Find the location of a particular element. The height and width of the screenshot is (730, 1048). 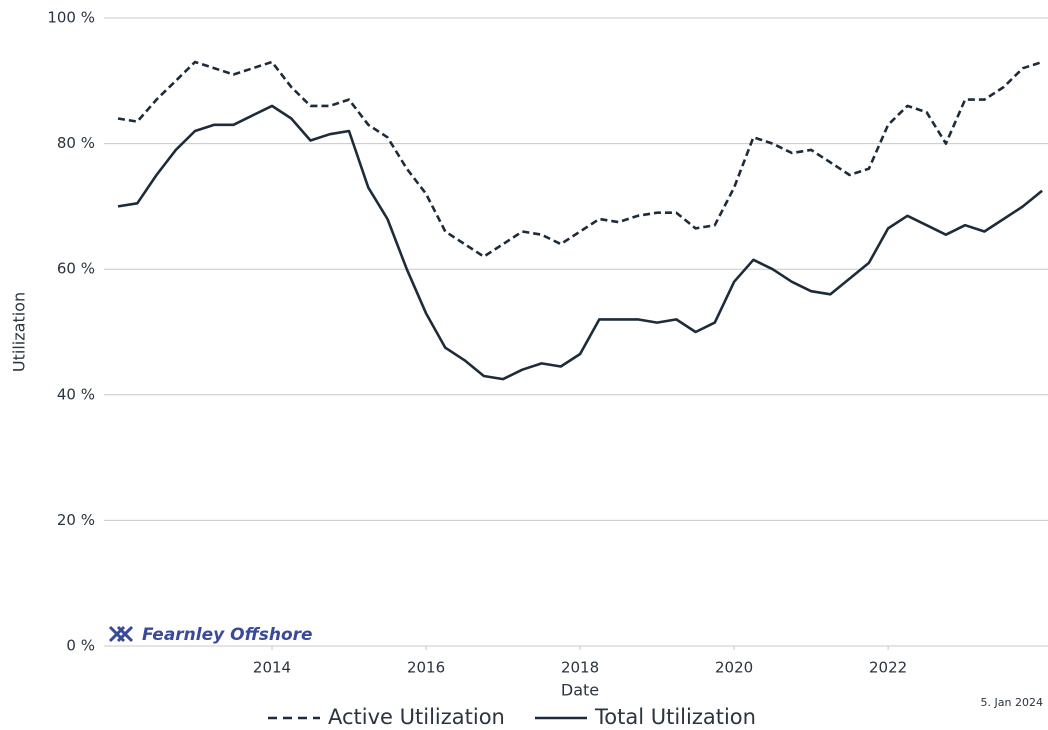

y-tick-label: 60 % is located at coordinates (76, 269).